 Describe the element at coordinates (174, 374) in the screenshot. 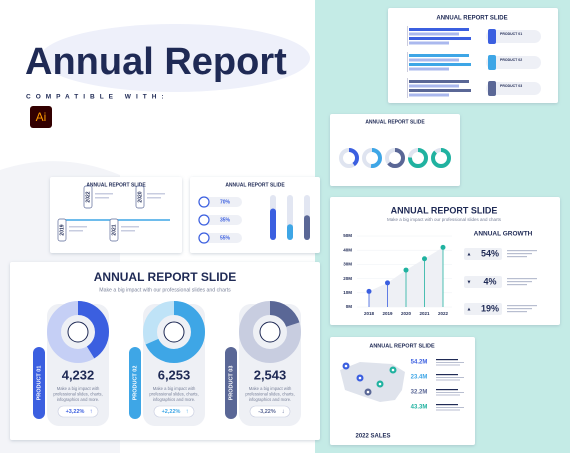

I see `card-value: 6,253` at that location.